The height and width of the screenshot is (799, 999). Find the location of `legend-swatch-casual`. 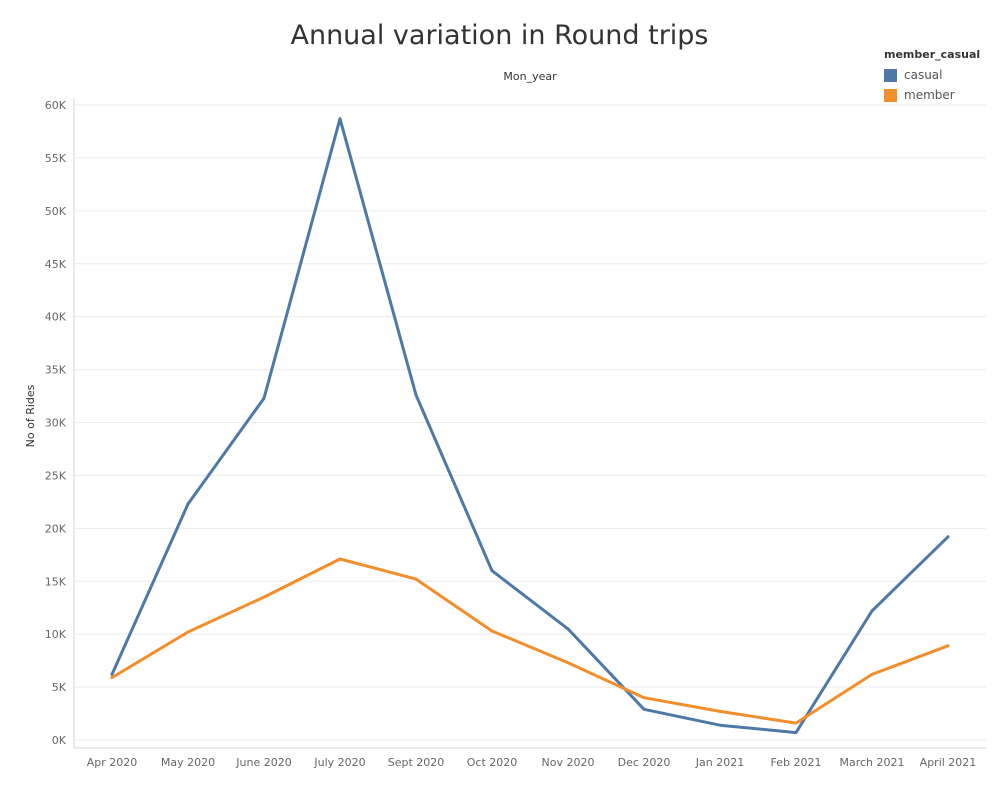

legend-swatch-casual is located at coordinates (890, 75).